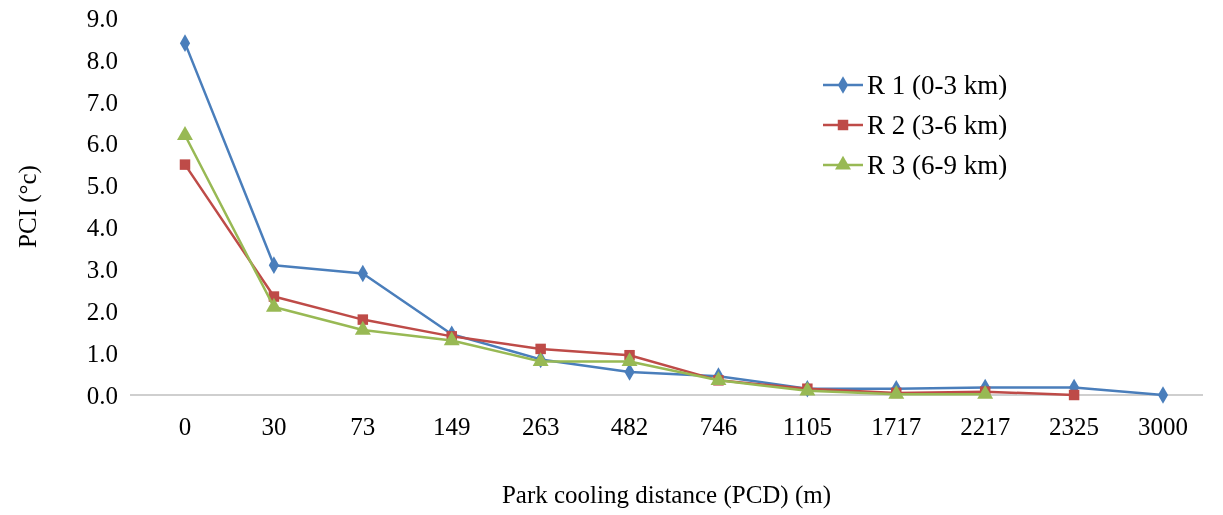 This screenshot has height=515, width=1223. I want to click on x-tick-label: 482, so click(629, 426).